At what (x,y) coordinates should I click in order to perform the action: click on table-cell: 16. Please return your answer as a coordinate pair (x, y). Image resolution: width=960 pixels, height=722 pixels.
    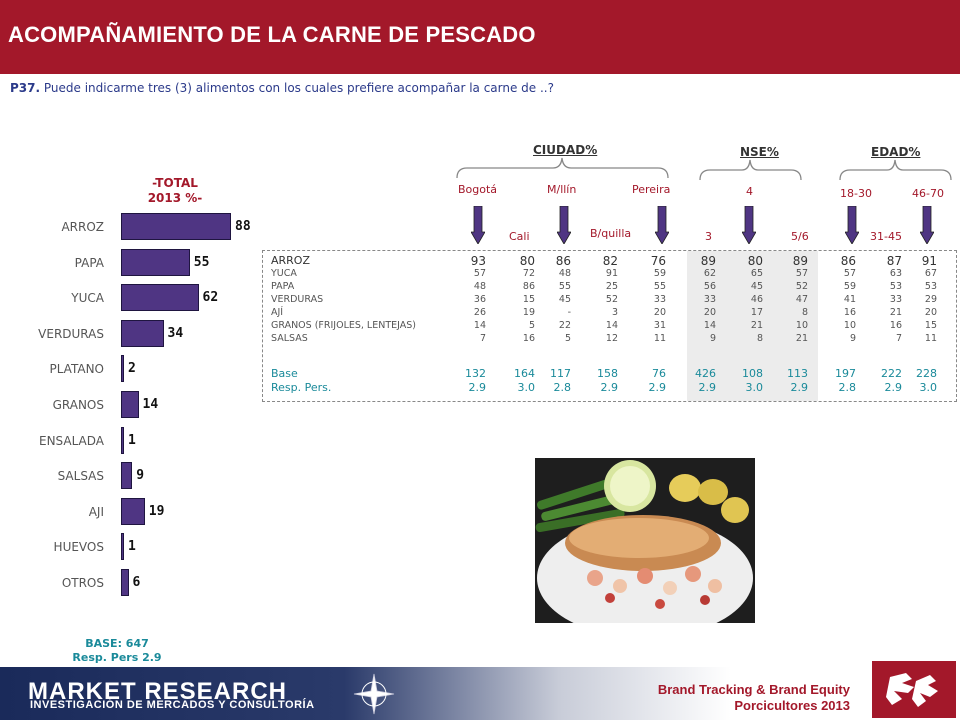
    Looking at the image, I should click on (849, 312).